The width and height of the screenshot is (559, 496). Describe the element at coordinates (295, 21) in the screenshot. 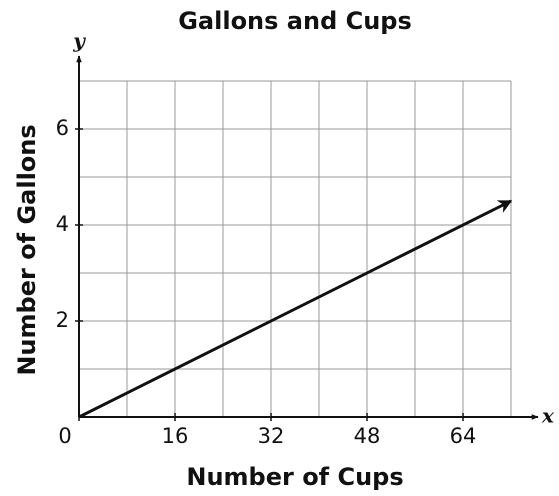

I see `chart-title: Gallons and Cups` at that location.